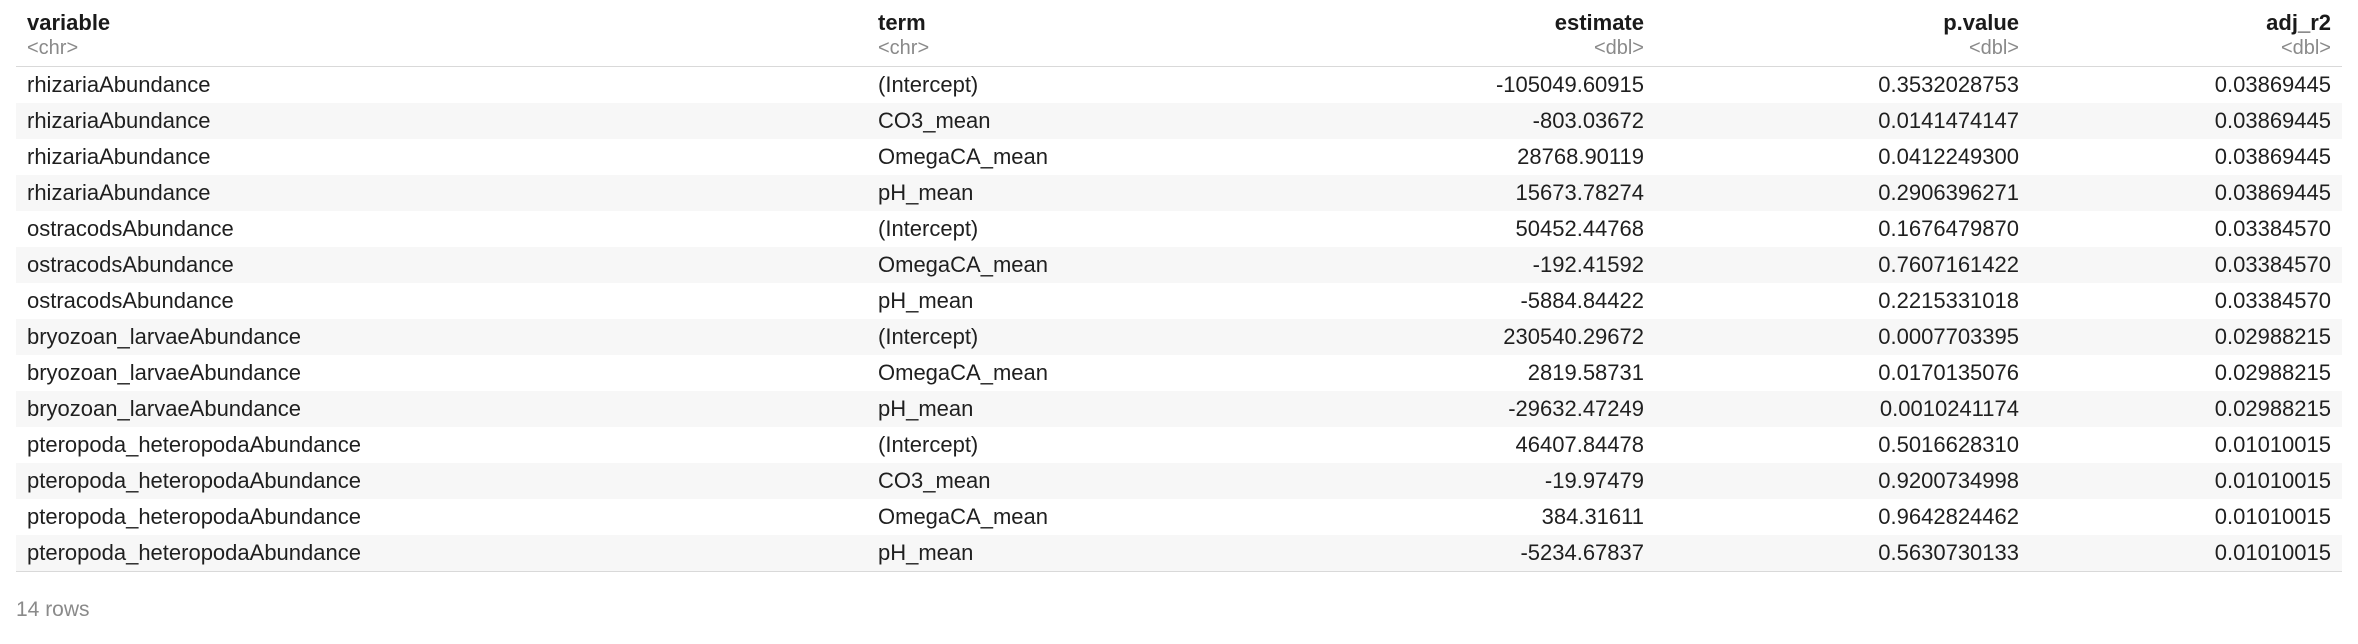 This screenshot has height=644, width=2358. Describe the element at coordinates (1948, 84) in the screenshot. I see `cell-p-value: 0.3532028753` at that location.